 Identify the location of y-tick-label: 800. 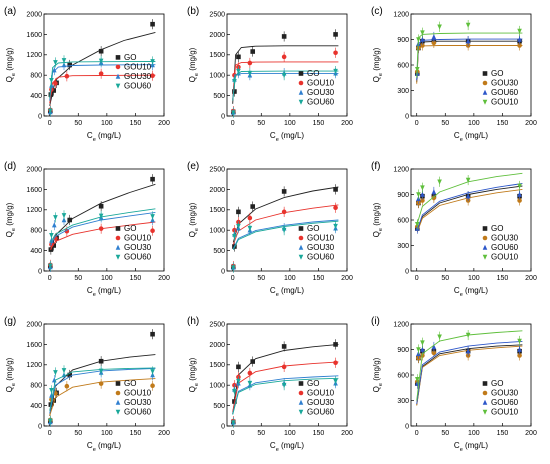
(36, 76).